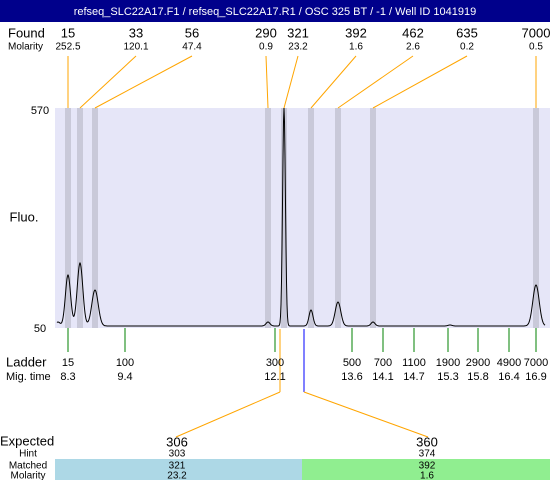 Image resolution: width=550 pixels, height=480 pixels. What do you see at coordinates (26, 32) in the screenshot?
I see `found-label: Found` at bounding box center [26, 32].